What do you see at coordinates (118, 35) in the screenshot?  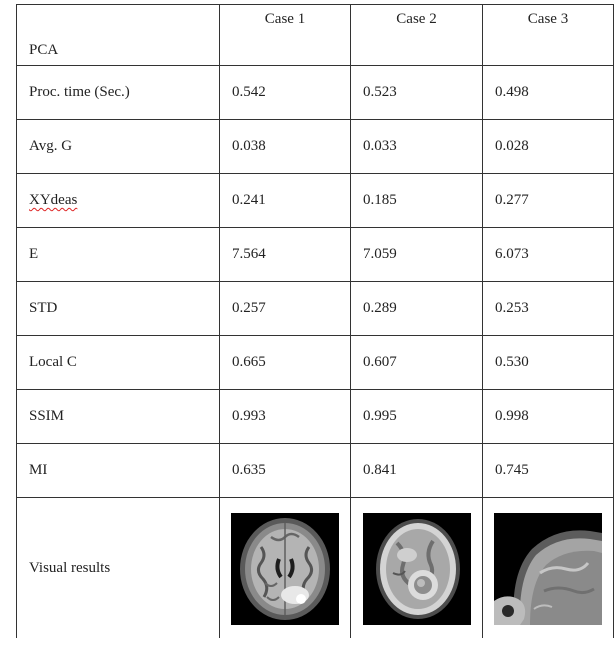 I see `corner-label: PCA` at bounding box center [118, 35].